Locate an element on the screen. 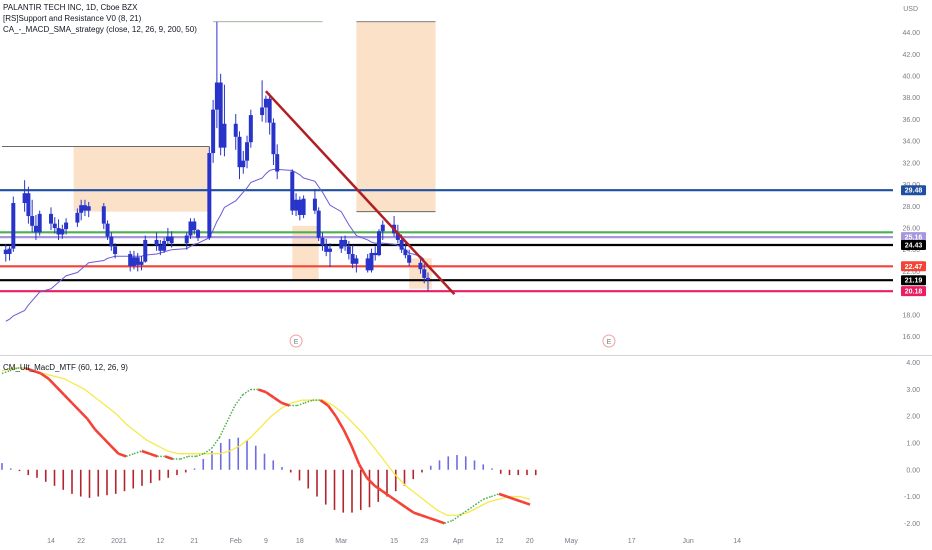 Image resolution: width=932 pixels, height=550 pixels. level-label-2: 24.43 is located at coordinates (913, 245).